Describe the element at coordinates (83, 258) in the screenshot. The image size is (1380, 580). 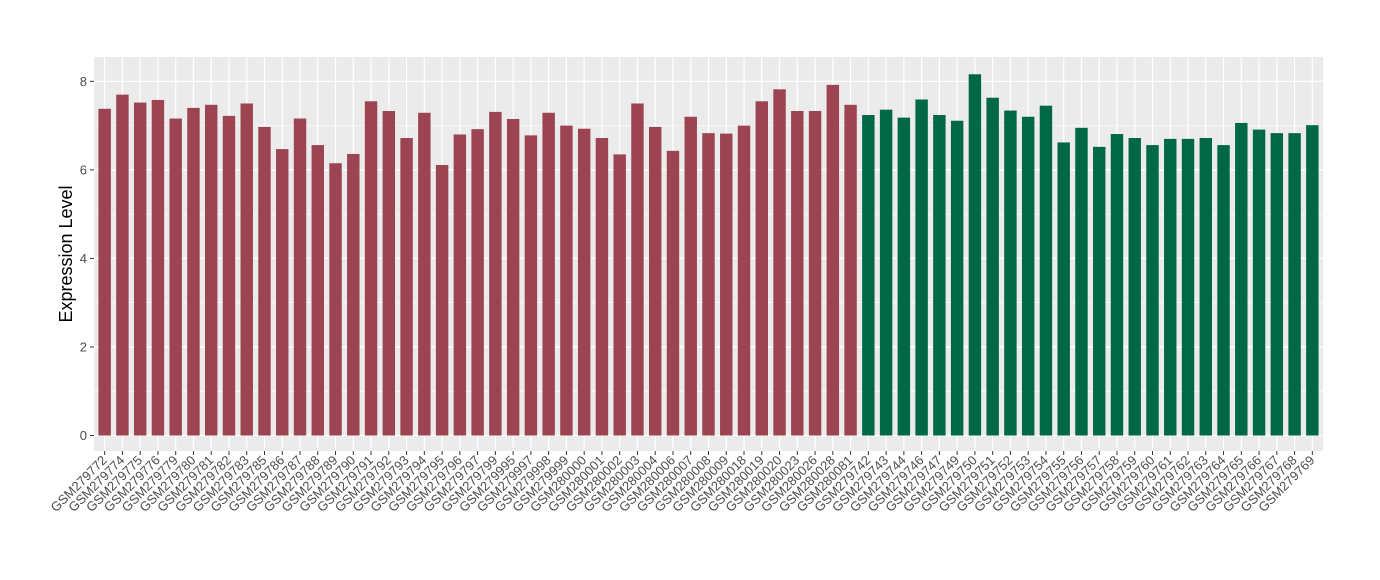
I see `y-tick-label: 4` at that location.